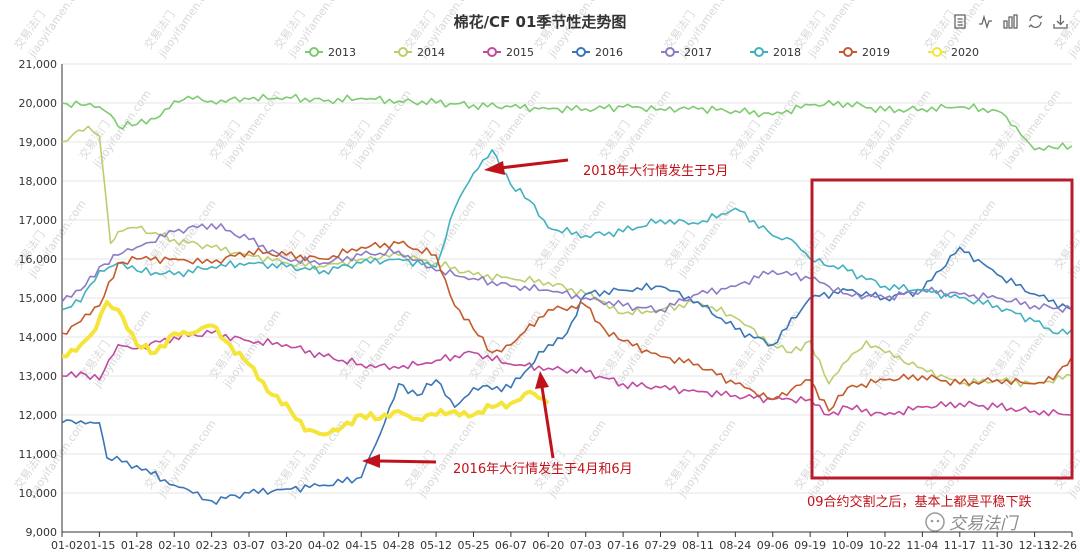 This screenshot has height=557, width=1080. I want to click on x-tick-label: 12-26, so click(1061, 545).